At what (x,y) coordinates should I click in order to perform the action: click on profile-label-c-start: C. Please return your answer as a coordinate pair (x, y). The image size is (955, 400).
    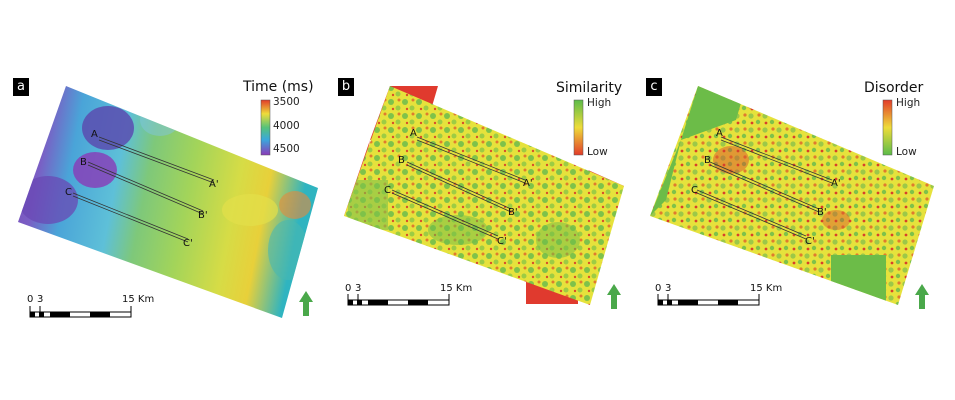
    Looking at the image, I should click on (68, 192).